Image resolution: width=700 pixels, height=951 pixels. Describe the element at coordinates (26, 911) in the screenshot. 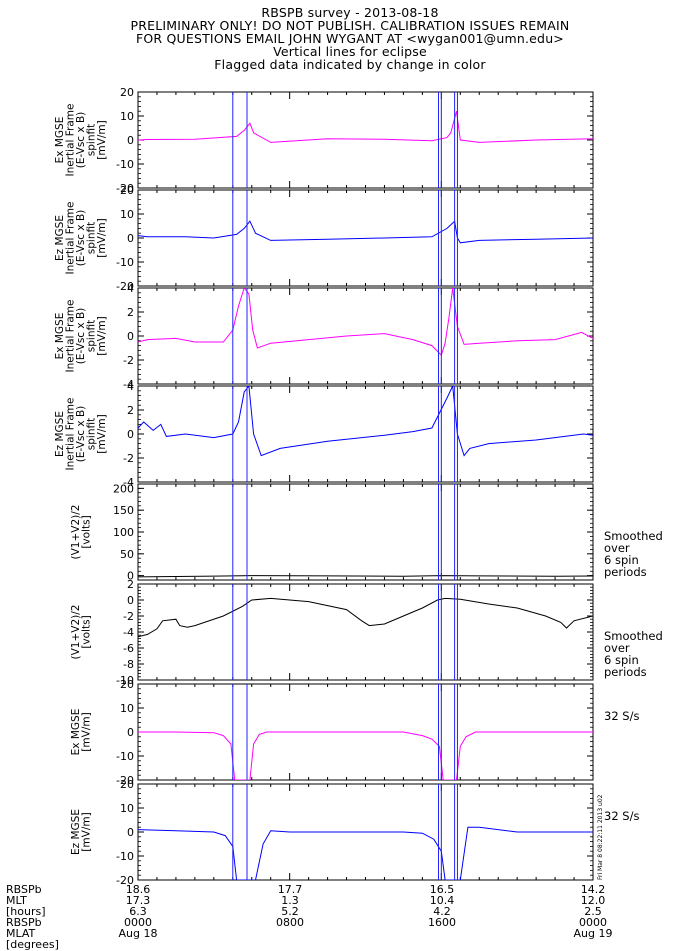

I see `row-label-hours: [hours]` at that location.